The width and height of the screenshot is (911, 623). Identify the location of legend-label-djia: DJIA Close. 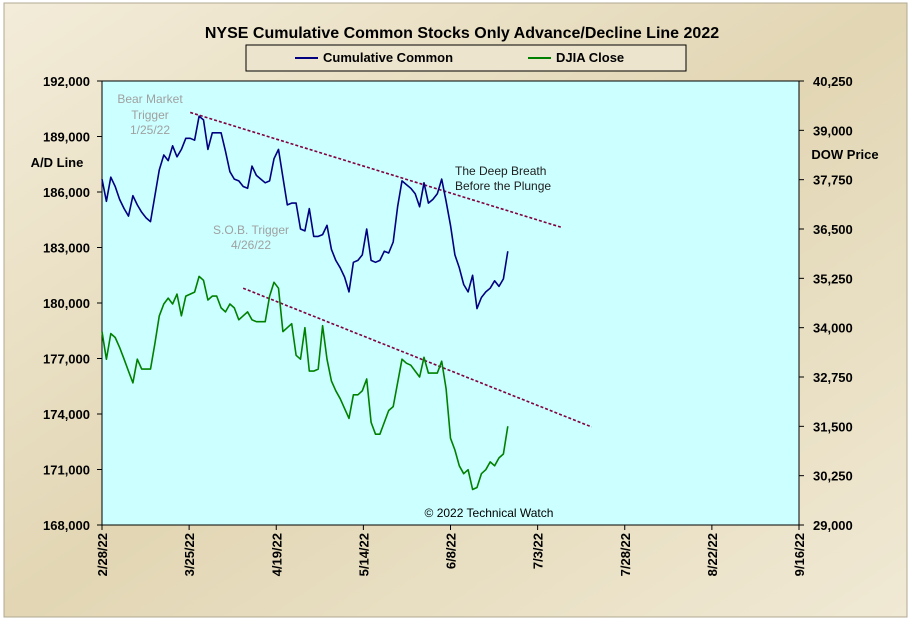
(590, 57).